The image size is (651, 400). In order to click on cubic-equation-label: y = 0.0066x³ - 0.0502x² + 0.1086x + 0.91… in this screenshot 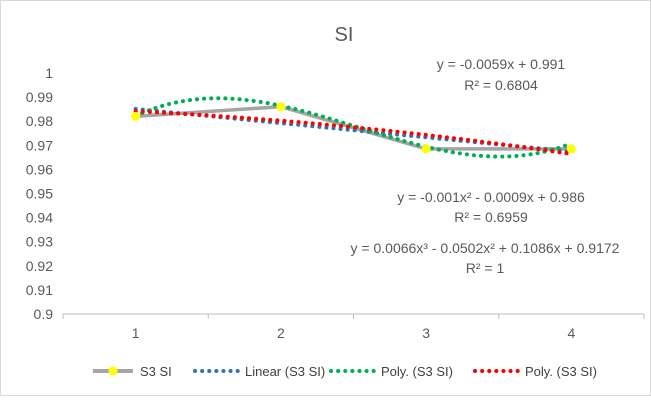, I will do `click(485, 248)`.